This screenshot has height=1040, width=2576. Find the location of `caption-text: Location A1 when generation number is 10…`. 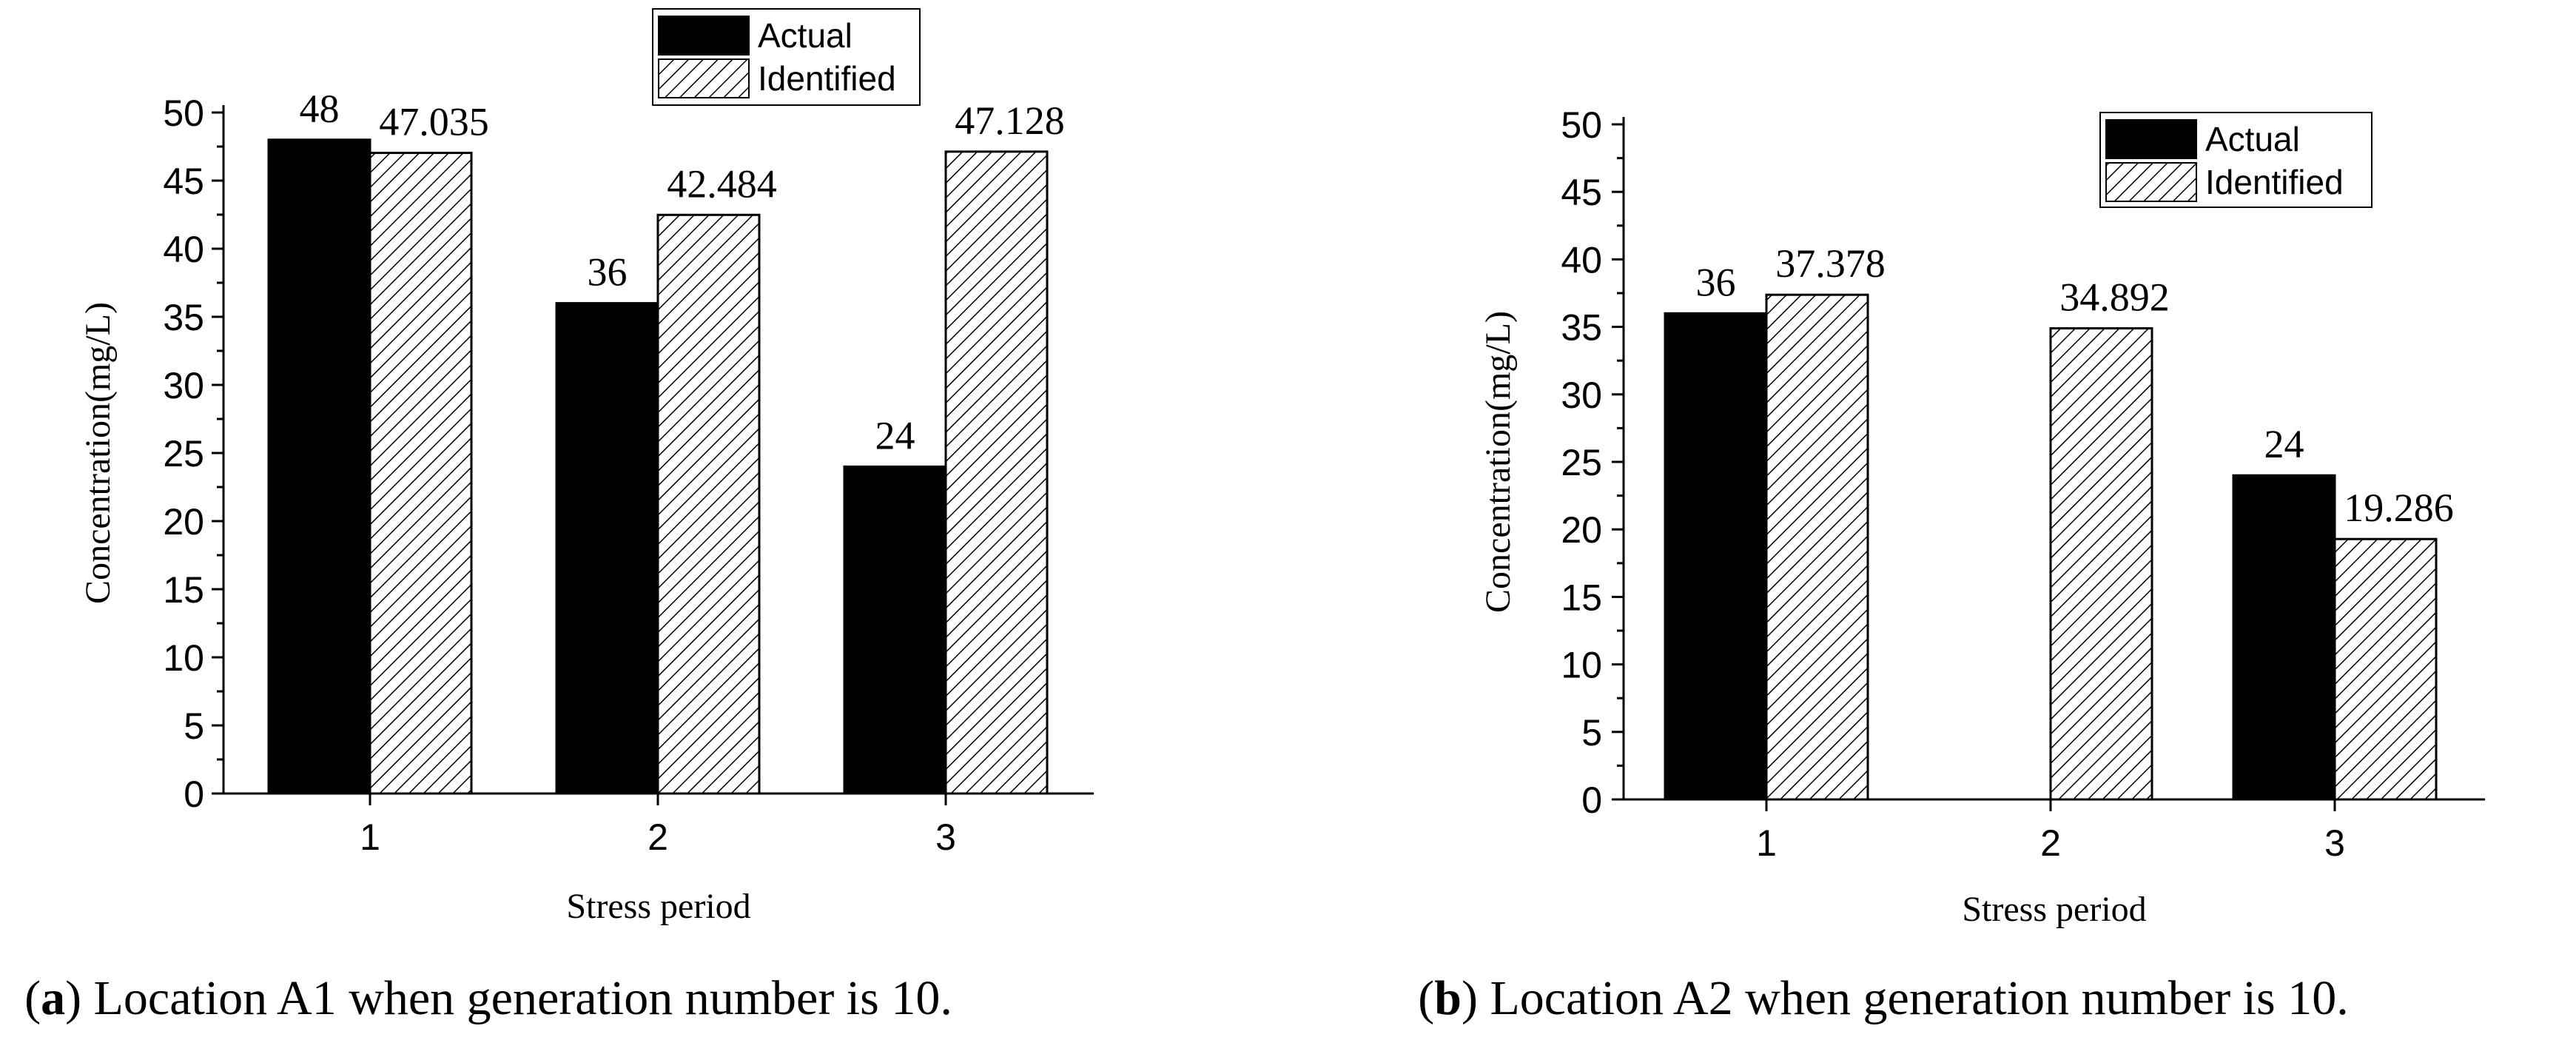

caption-text: Location A1 when generation number is 10… is located at coordinates (523, 998).